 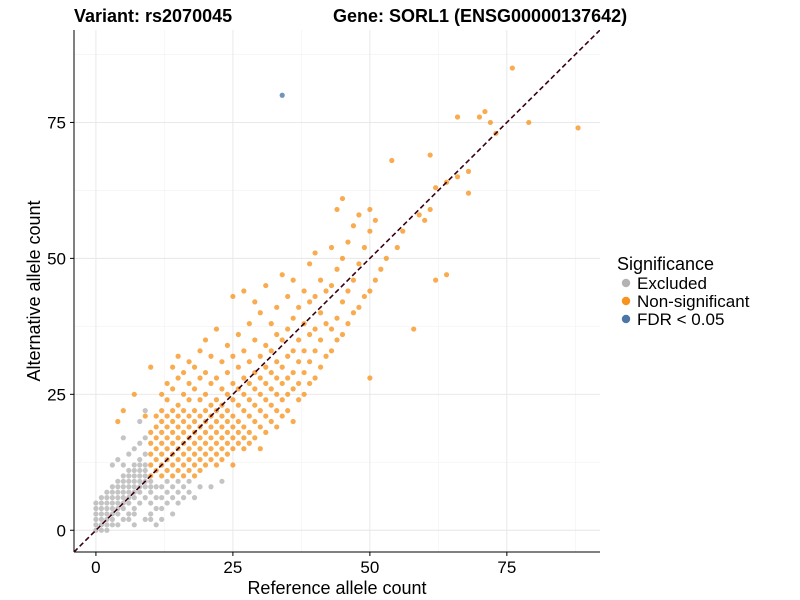 What do you see at coordinates (56, 122) in the screenshot?
I see `y-tick-label: 75` at bounding box center [56, 122].